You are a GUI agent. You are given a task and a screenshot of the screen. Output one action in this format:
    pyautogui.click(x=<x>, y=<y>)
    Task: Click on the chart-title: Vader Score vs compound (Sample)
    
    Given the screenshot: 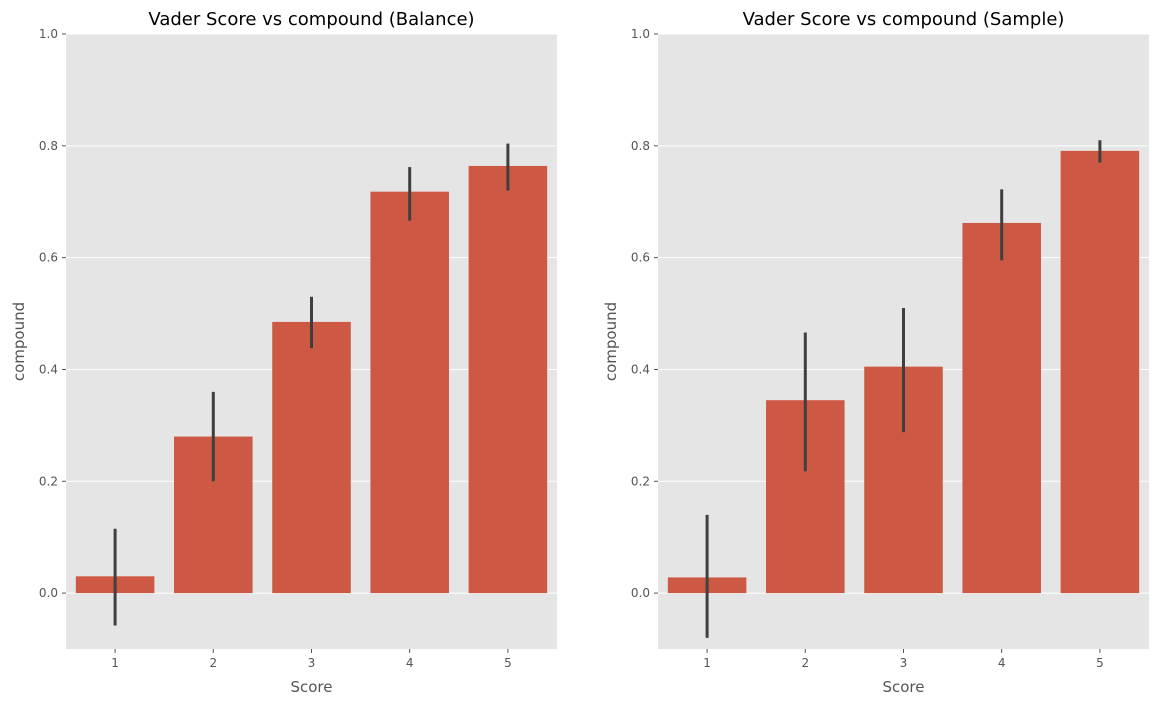 What is the action you would take?
    pyautogui.click(x=904, y=19)
    